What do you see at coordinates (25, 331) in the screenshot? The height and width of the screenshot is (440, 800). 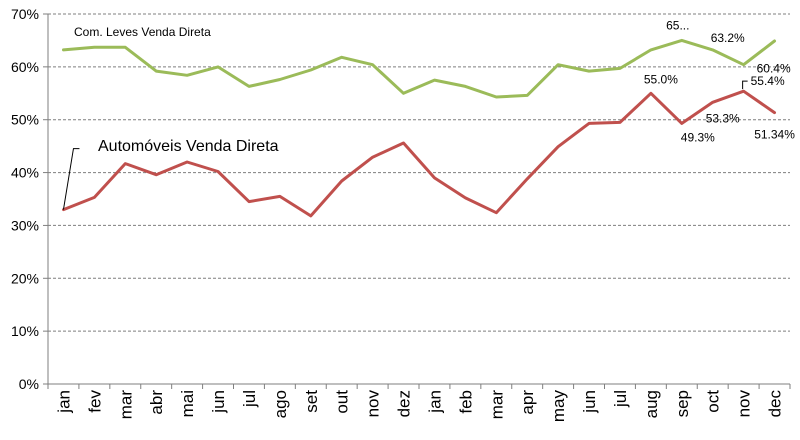 I see `y-tick-label: 10%` at bounding box center [25, 331].